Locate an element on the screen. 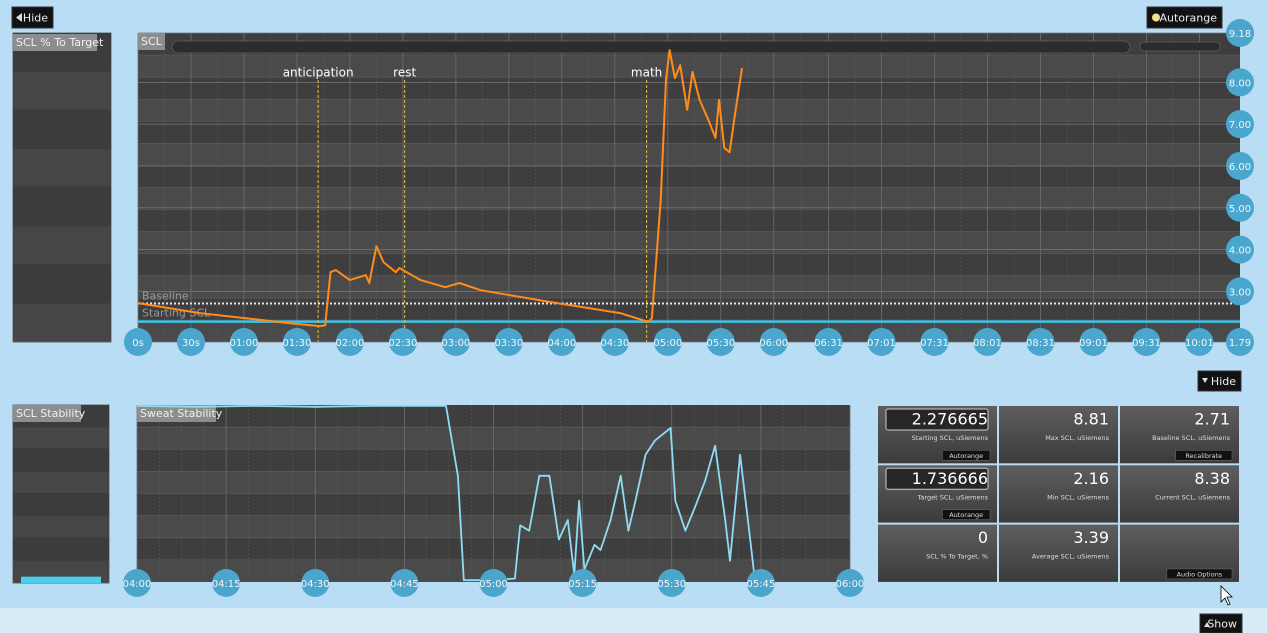  event-label: math is located at coordinates (646, 73).